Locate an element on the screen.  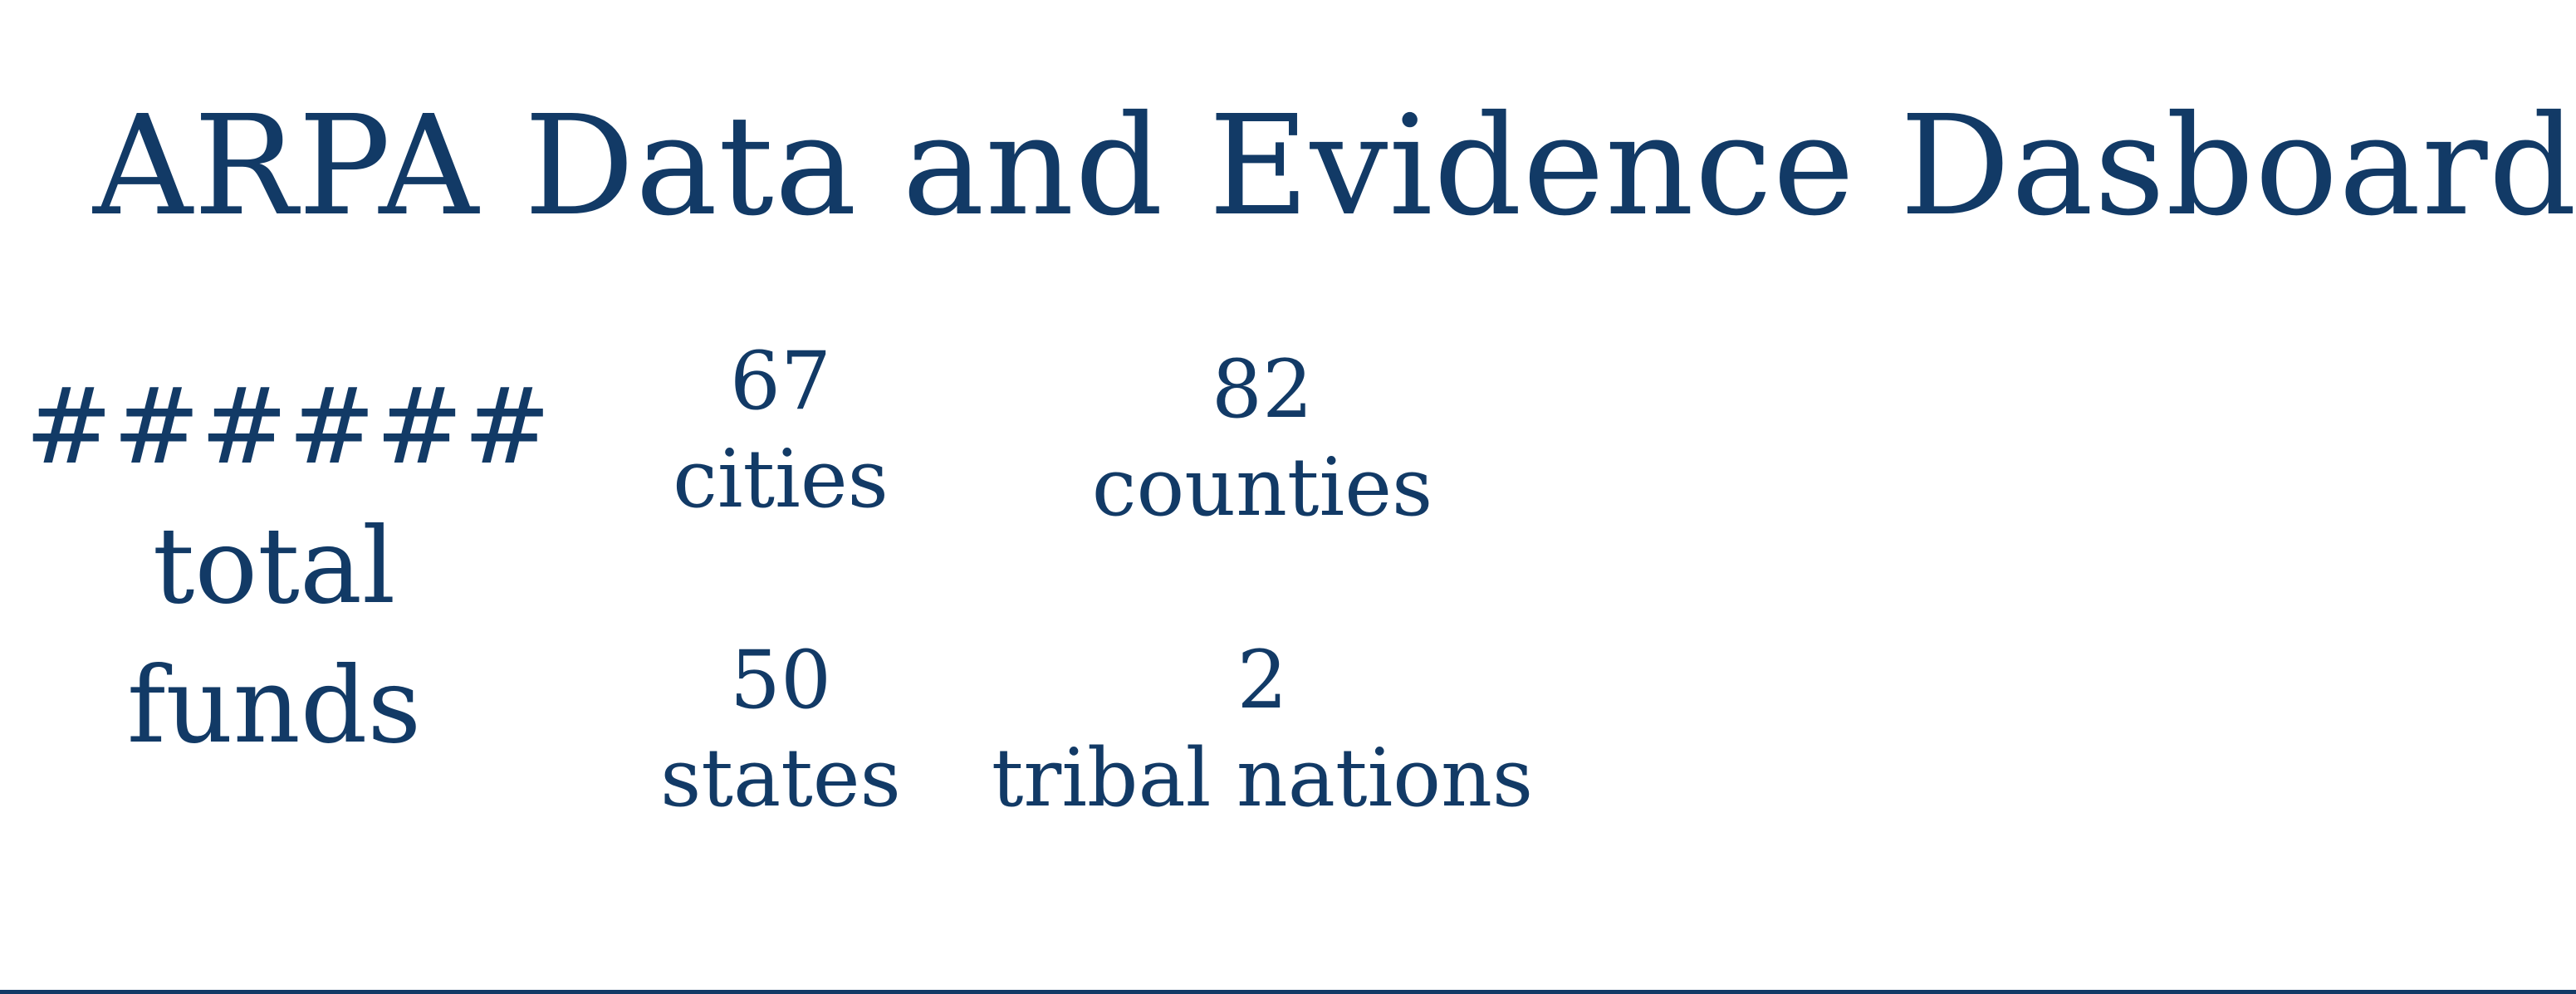
stat-counties-value: 82 is located at coordinates (1262, 389).